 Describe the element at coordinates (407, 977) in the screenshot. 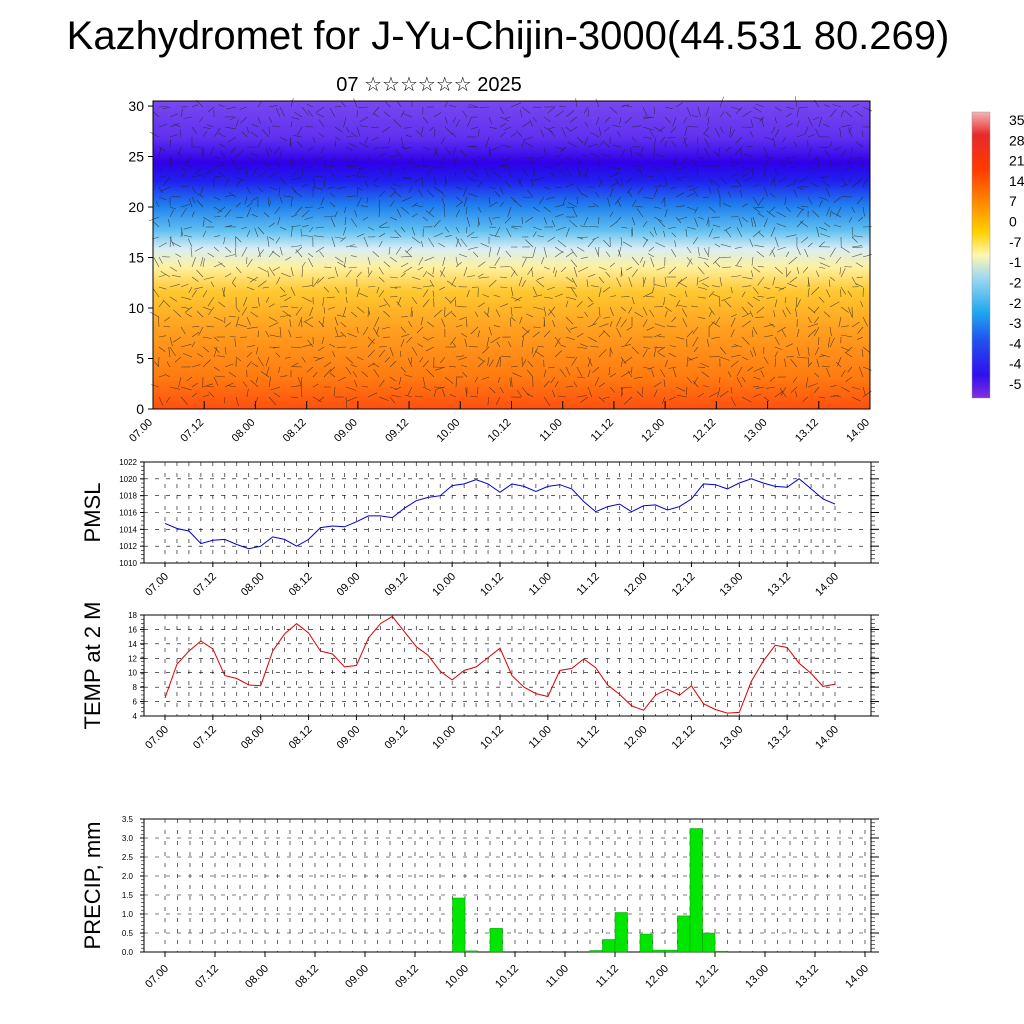

I see `x-tick-label: 09.12` at that location.